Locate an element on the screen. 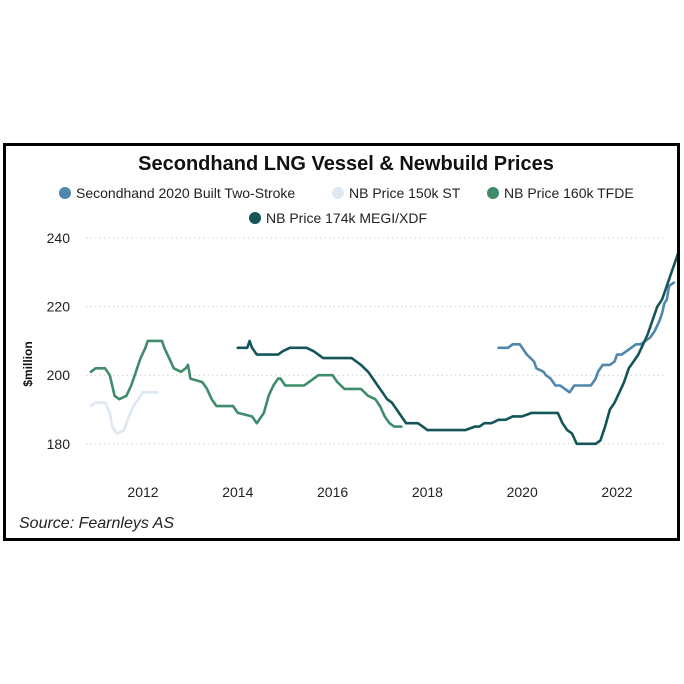  legend-label-4: NB Price 174k MEGI/XDF is located at coordinates (346, 218).